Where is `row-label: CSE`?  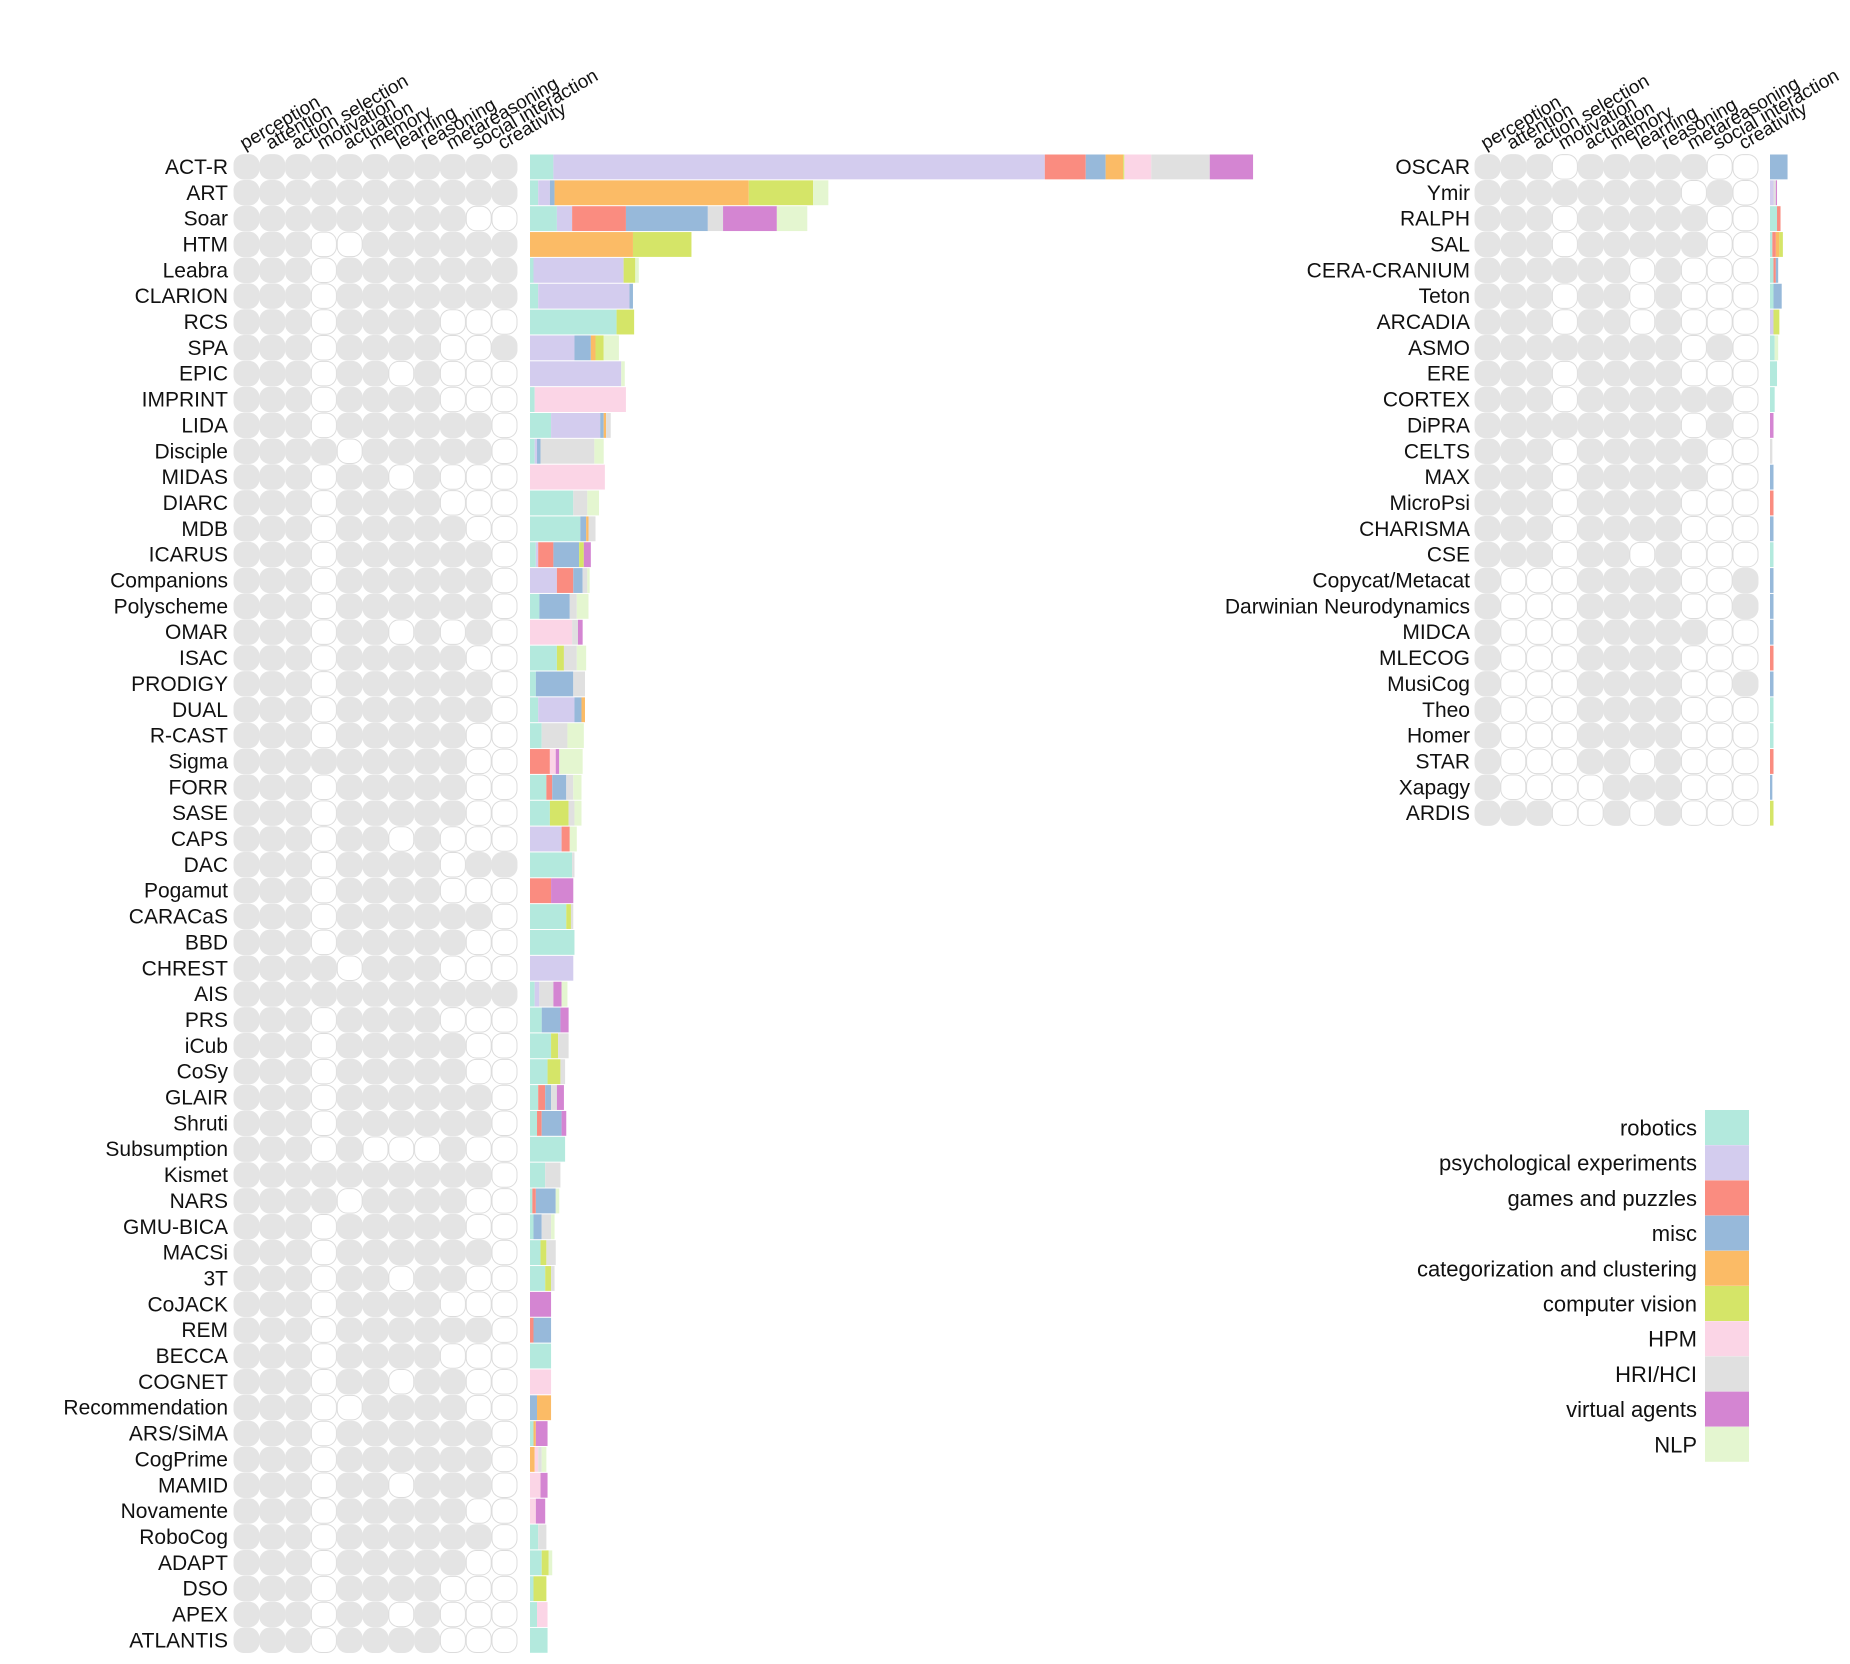
row-label: CSE is located at coordinates (1448, 555).